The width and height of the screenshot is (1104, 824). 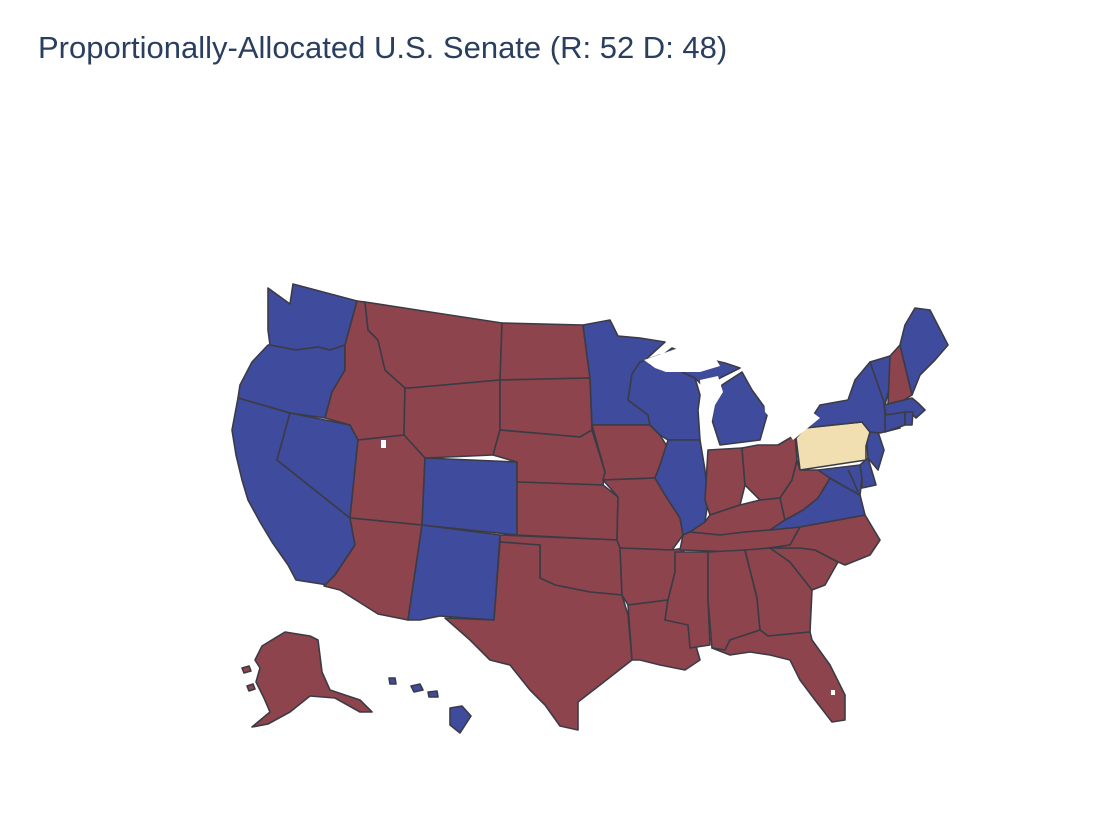 I want to click on great-lakes, so click(x=732, y=392).